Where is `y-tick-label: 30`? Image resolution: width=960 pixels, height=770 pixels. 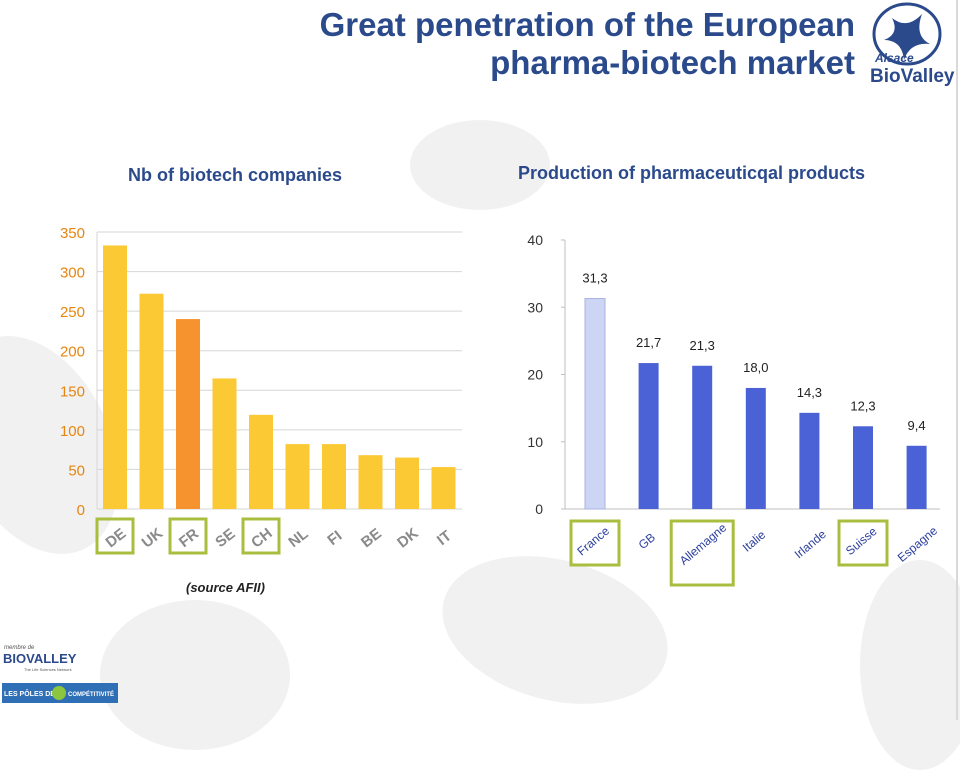 y-tick-label: 30 is located at coordinates (535, 307).